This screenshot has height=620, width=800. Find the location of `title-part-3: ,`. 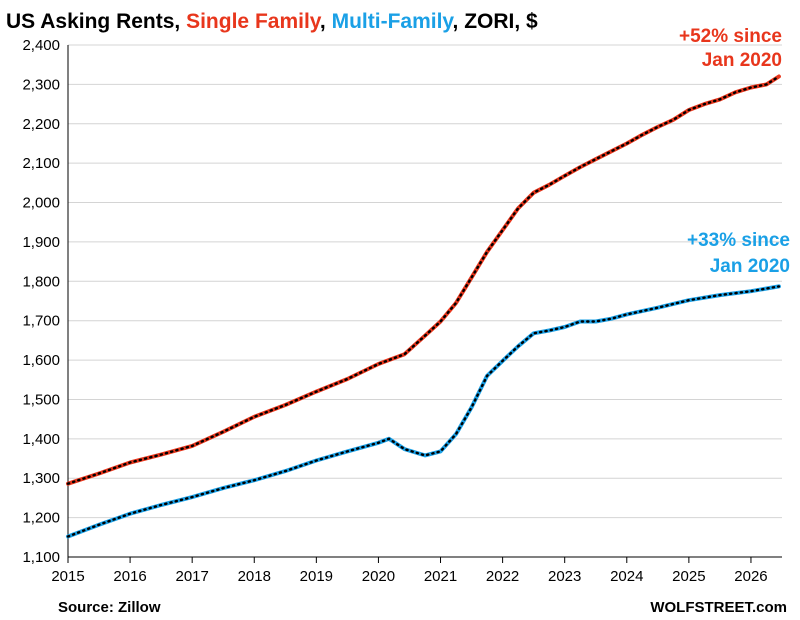

title-part-3: , is located at coordinates (326, 21).